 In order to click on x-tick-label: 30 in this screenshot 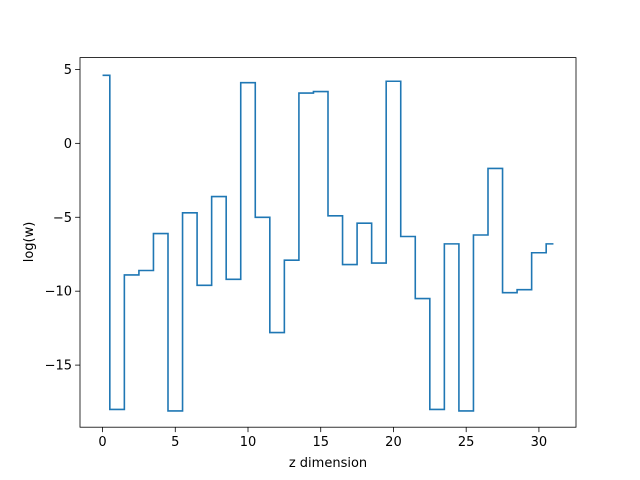, I will do `click(539, 442)`.